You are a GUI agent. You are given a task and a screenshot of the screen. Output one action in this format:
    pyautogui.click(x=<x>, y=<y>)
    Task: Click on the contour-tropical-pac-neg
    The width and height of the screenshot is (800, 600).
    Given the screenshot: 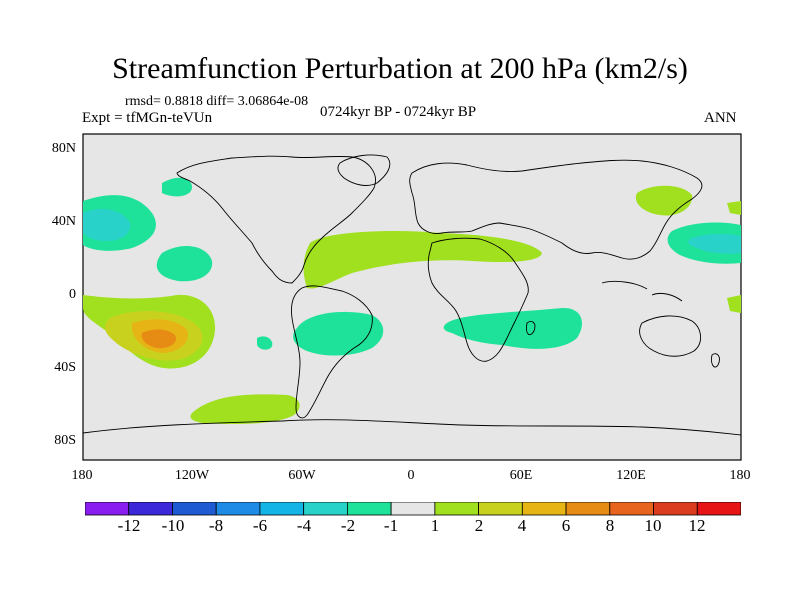 What is the action you would take?
    pyautogui.click(x=184, y=264)
    